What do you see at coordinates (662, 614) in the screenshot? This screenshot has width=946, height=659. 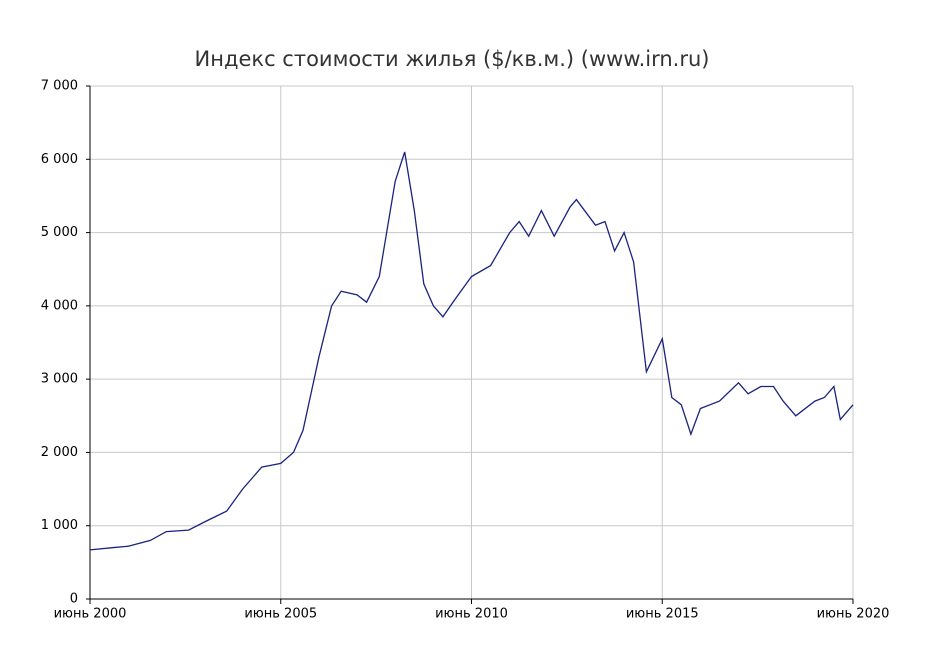 I see `x-tick-label: июнь 2015` at bounding box center [662, 614].